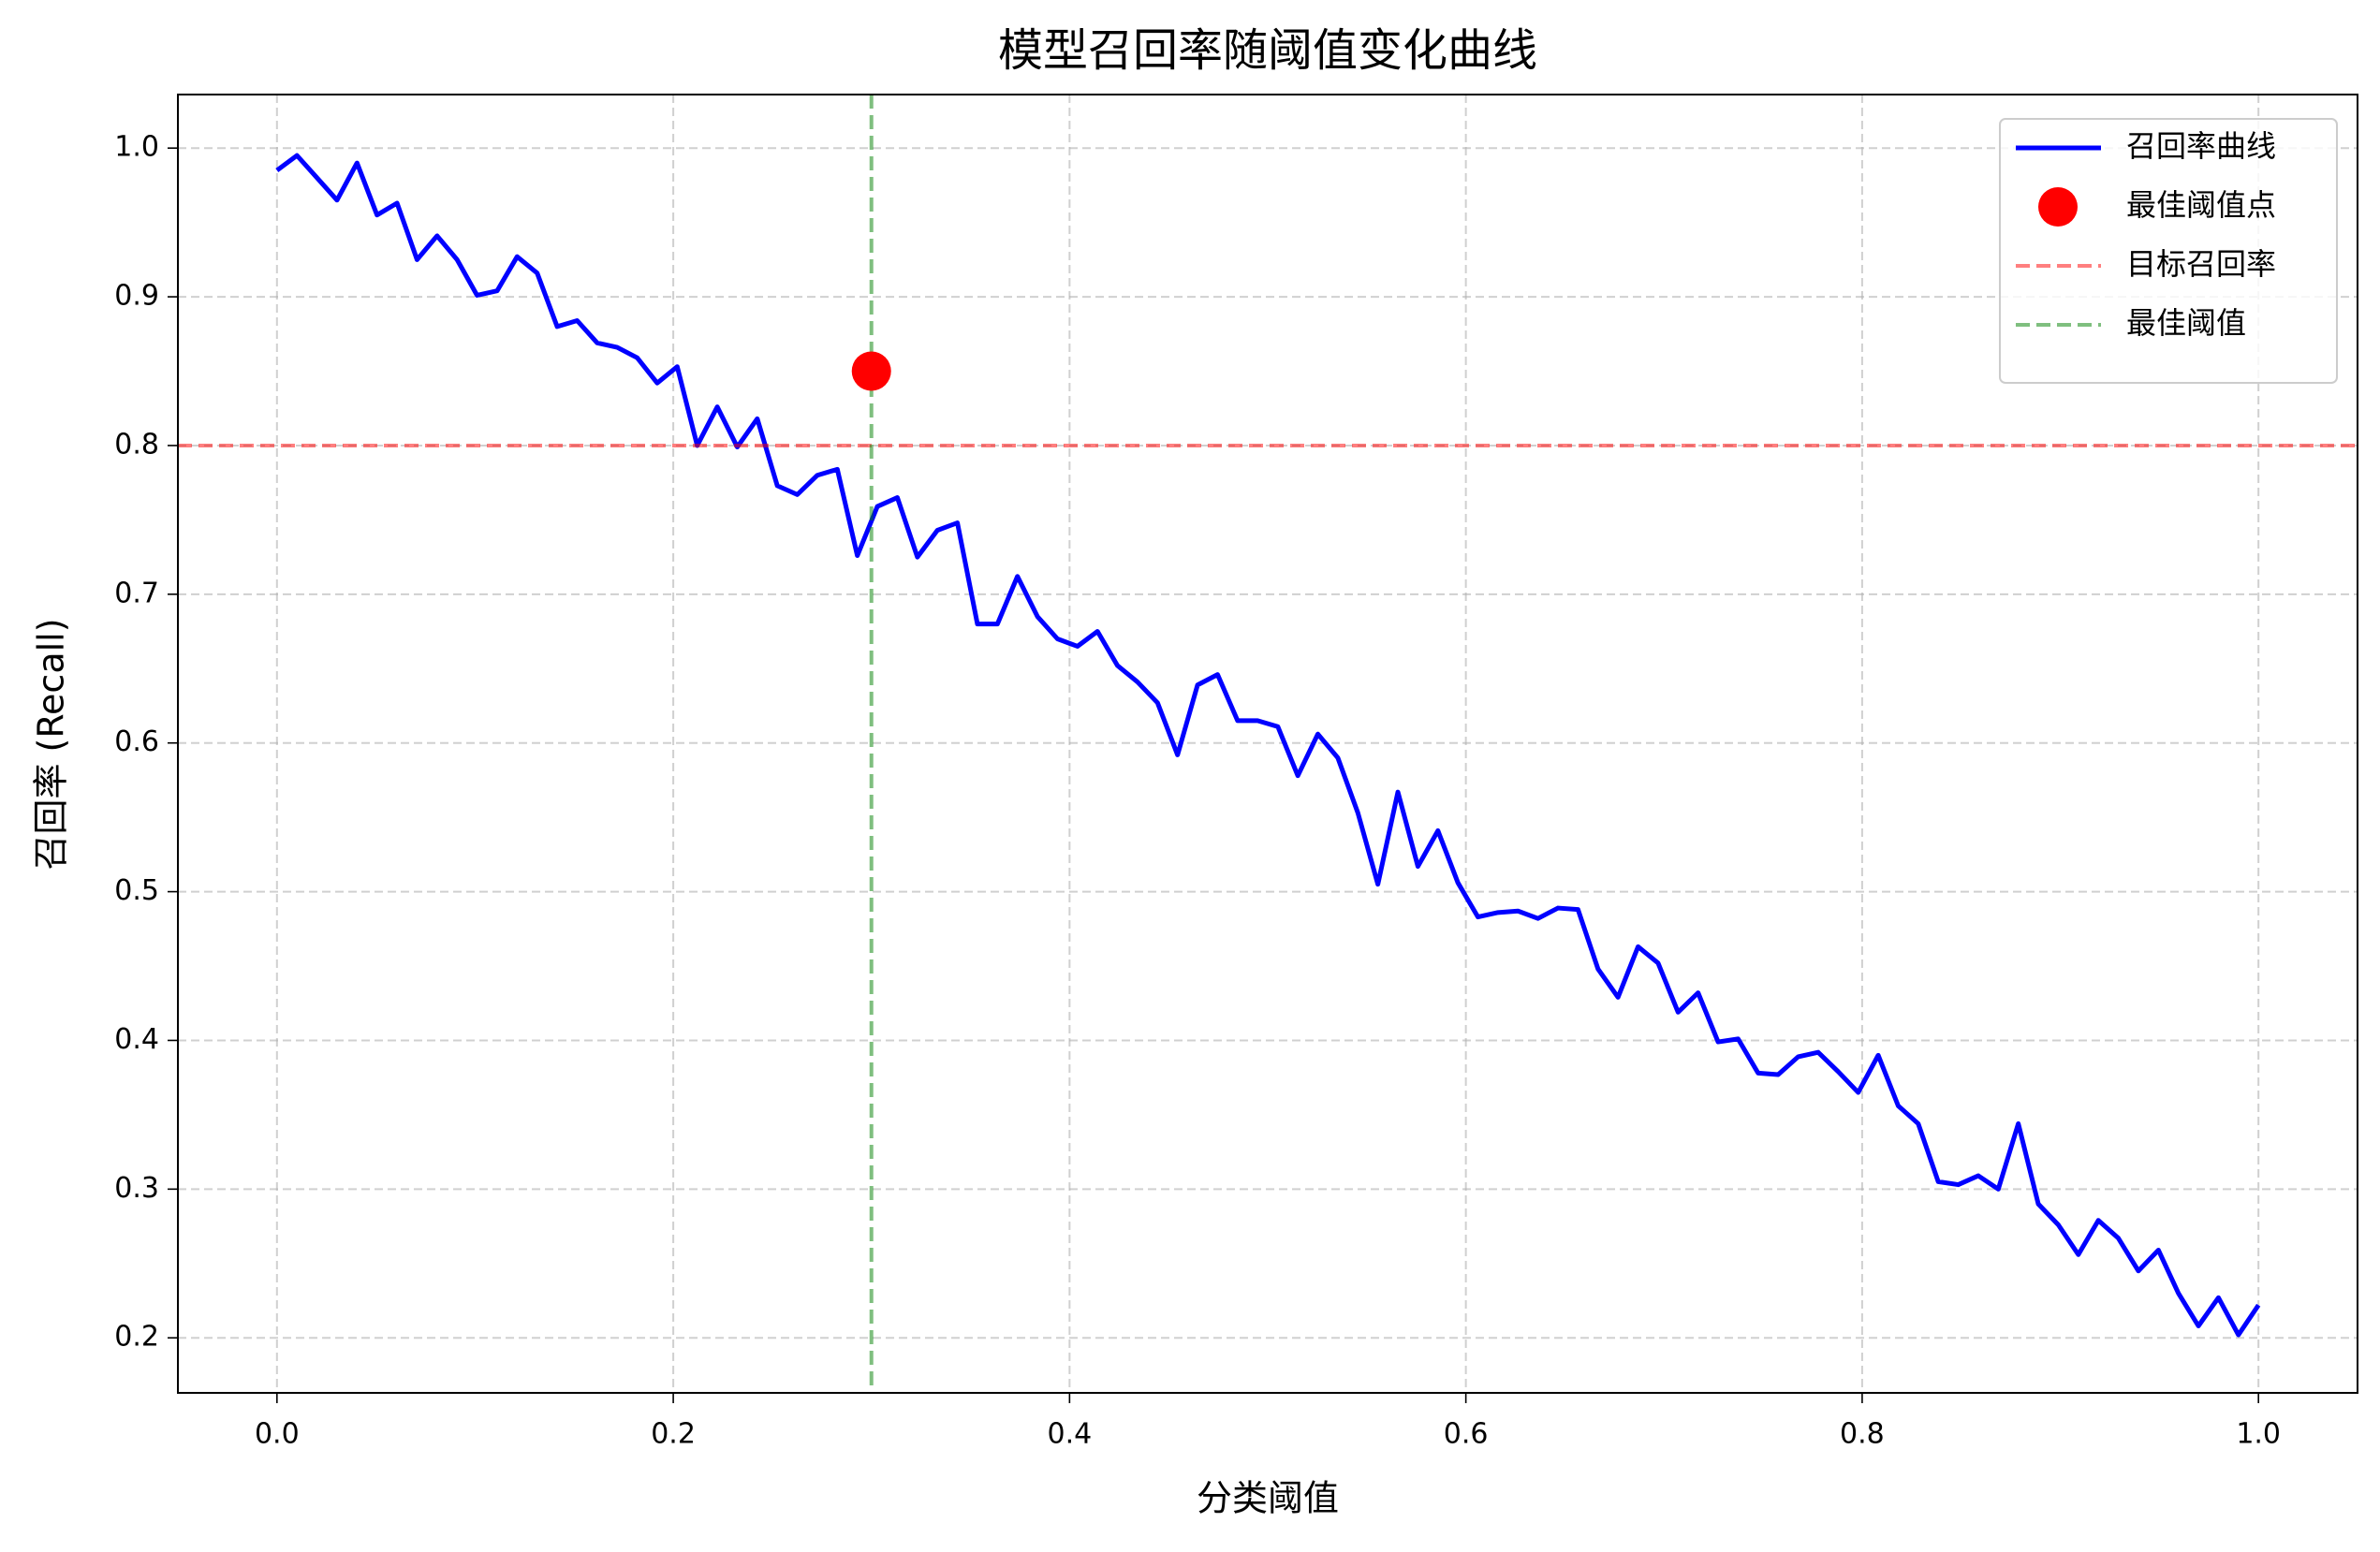 This screenshot has width=2380, height=1552. What do you see at coordinates (1070, 1434) in the screenshot?
I see `x-tick-label: 0.4` at bounding box center [1070, 1434].